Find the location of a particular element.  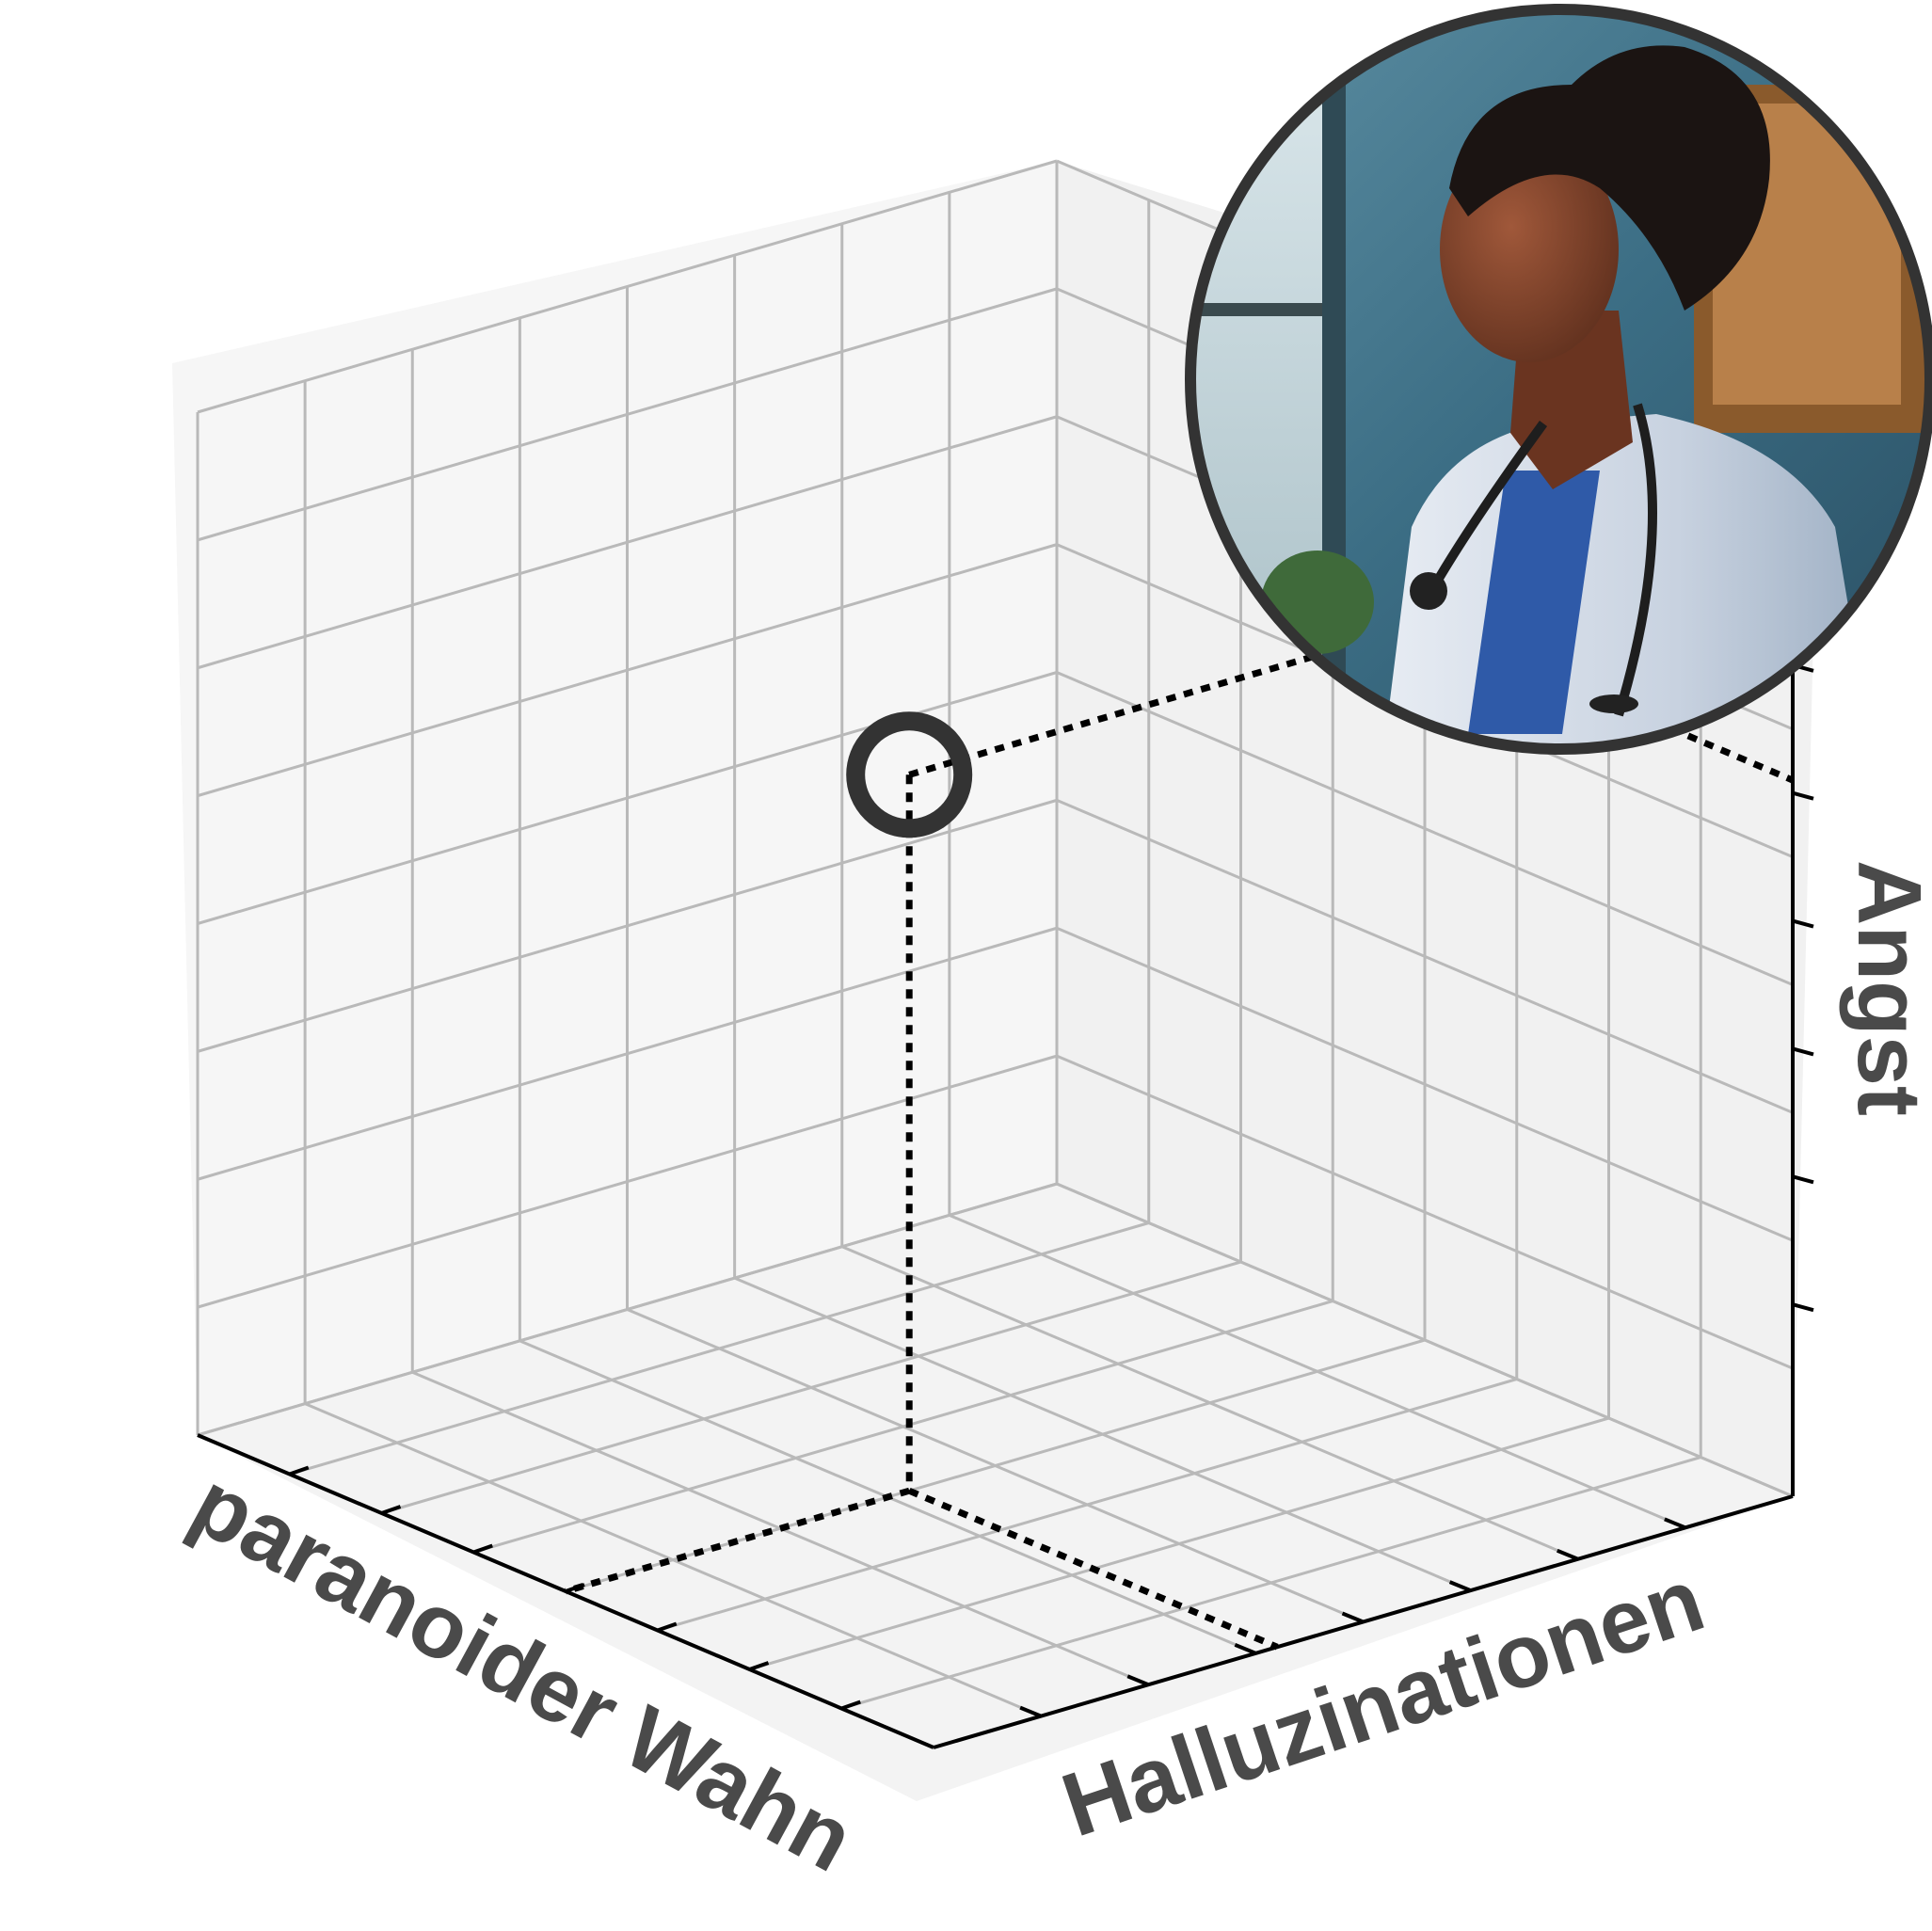

data-point-marker is located at coordinates (909, 775).